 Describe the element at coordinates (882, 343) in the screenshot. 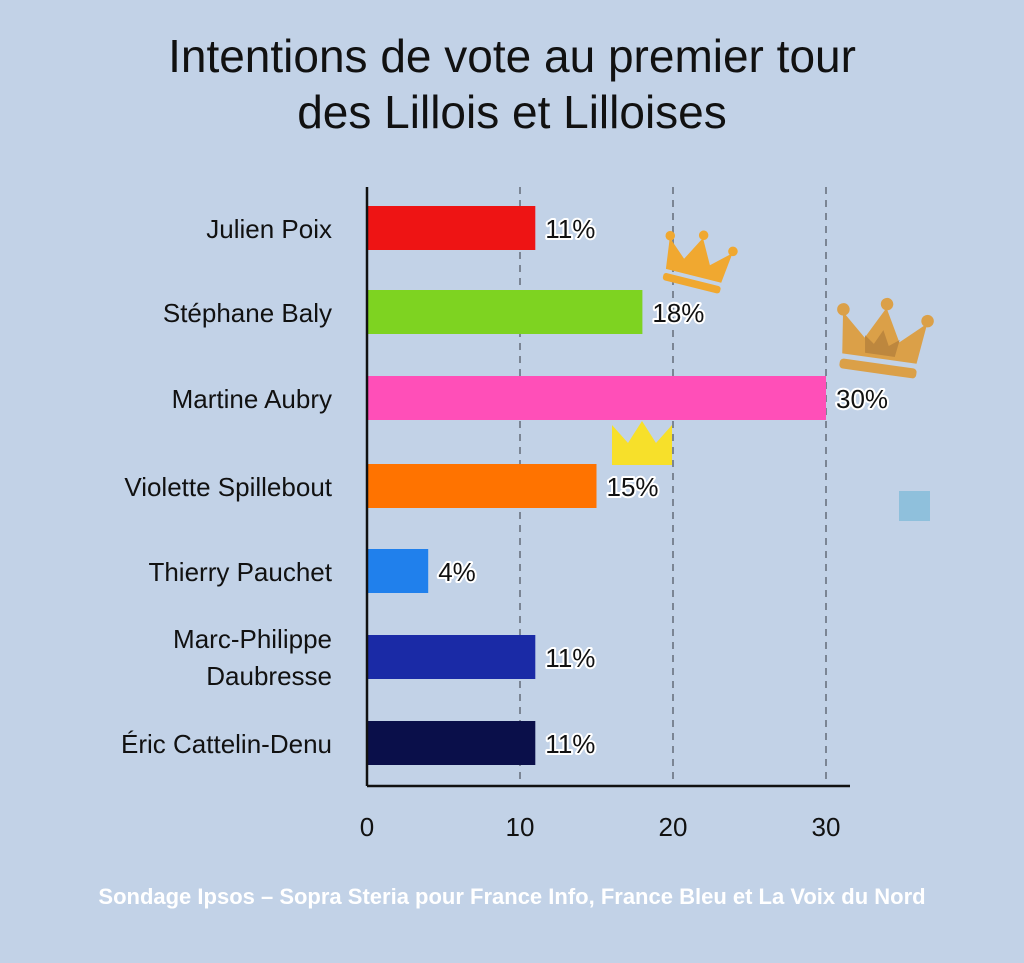

I see `crown-inner` at that location.